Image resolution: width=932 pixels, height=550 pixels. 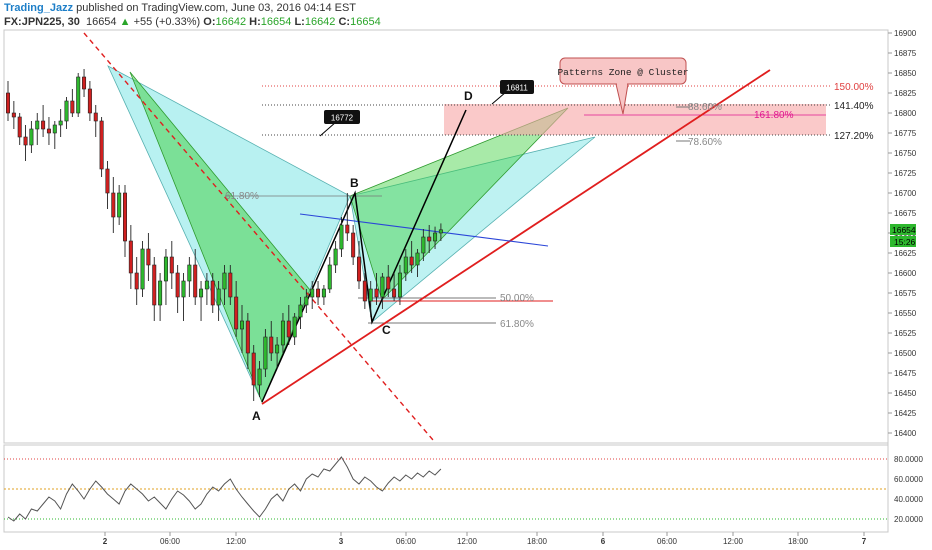 I want to click on current-price-badge, so click(x=903, y=229).